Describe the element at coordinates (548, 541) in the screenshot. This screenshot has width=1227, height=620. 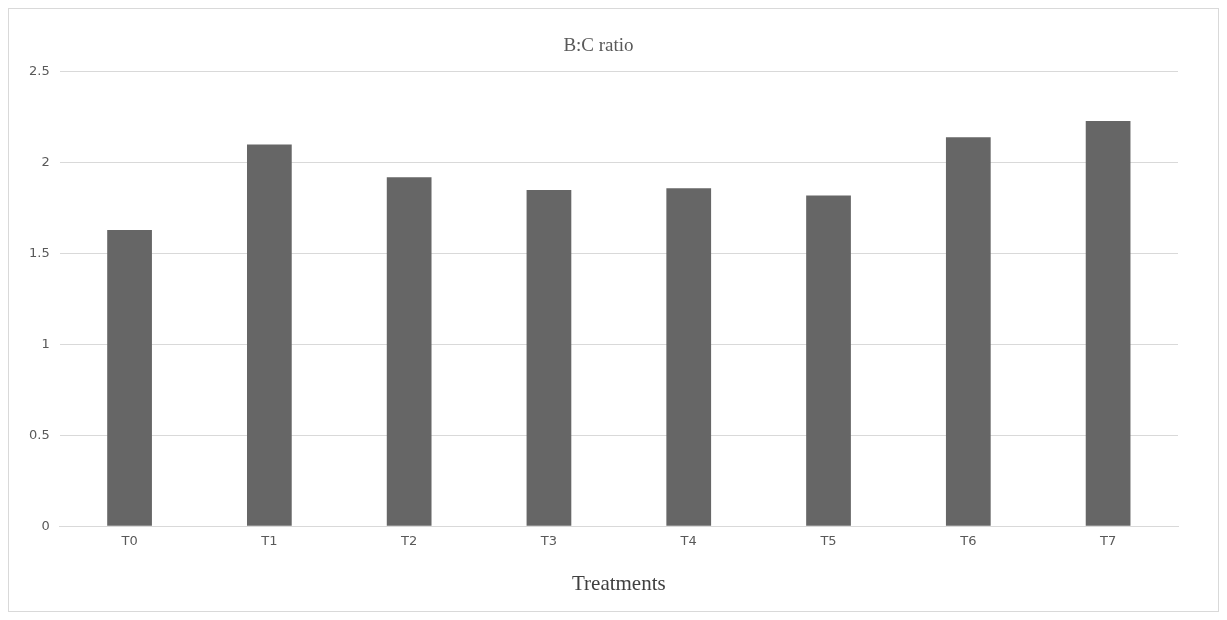
I see `x-tick-label: T3` at that location.